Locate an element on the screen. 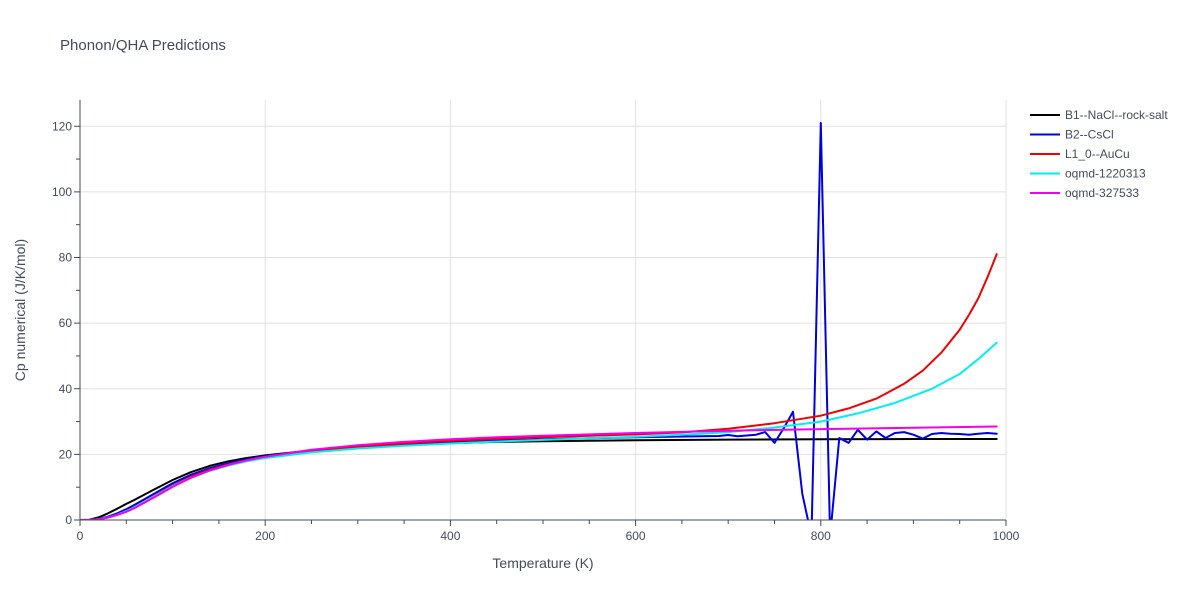 The width and height of the screenshot is (1200, 600). x-tick-label: 1000 is located at coordinates (1006, 536).